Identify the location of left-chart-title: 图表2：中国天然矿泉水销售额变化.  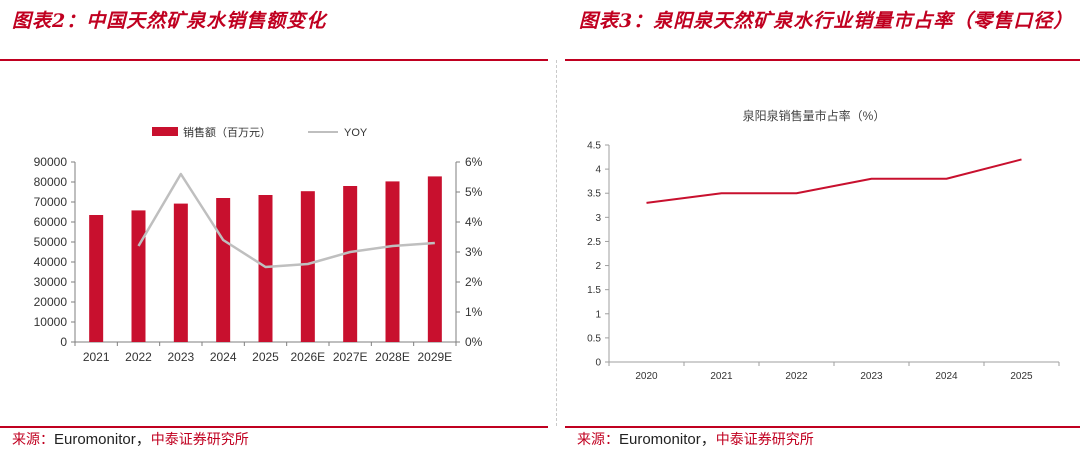
(169, 21).